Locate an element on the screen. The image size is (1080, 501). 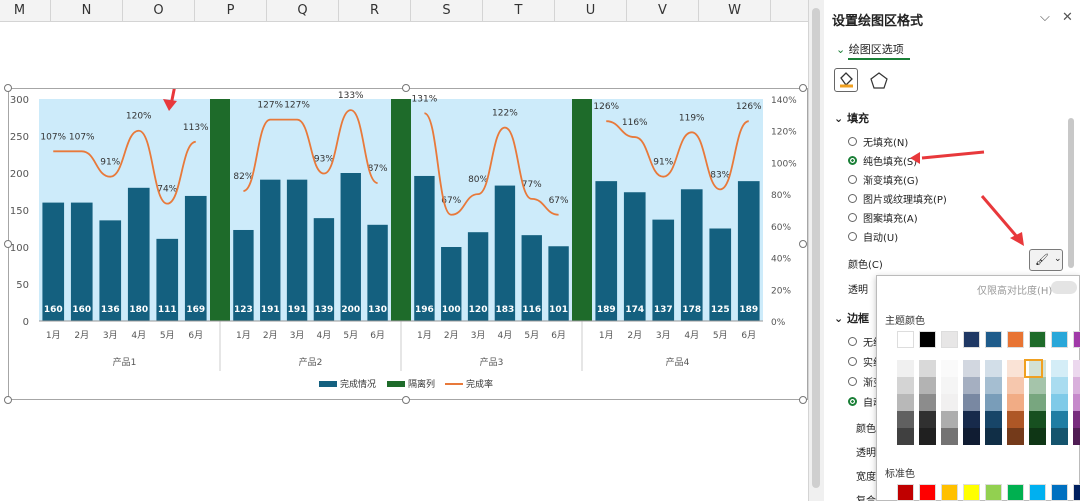
border-option-radio: 实线 is located at coordinates (865, 361).